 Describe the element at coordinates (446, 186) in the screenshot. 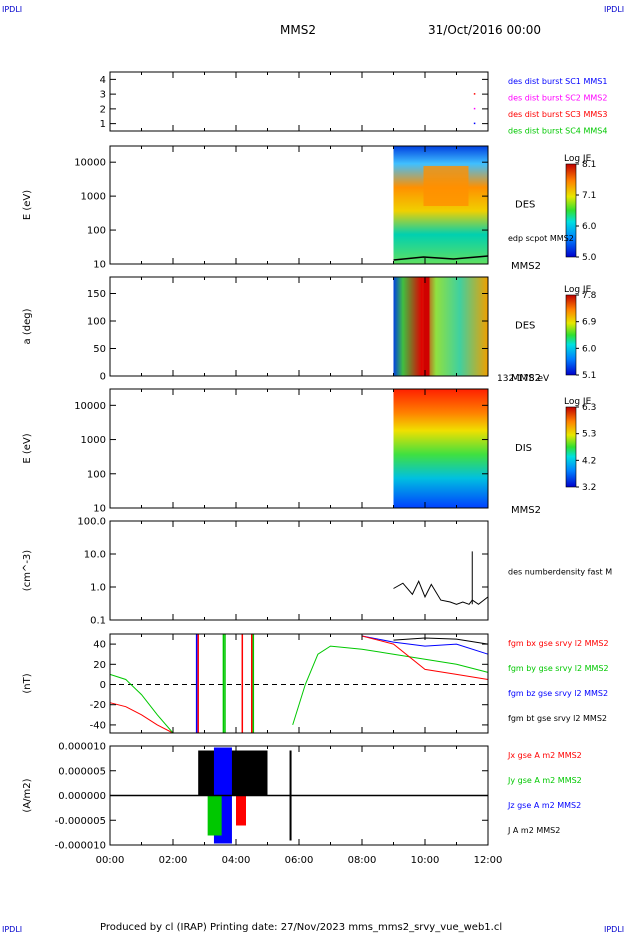

I see `panel2-hot-region` at that location.